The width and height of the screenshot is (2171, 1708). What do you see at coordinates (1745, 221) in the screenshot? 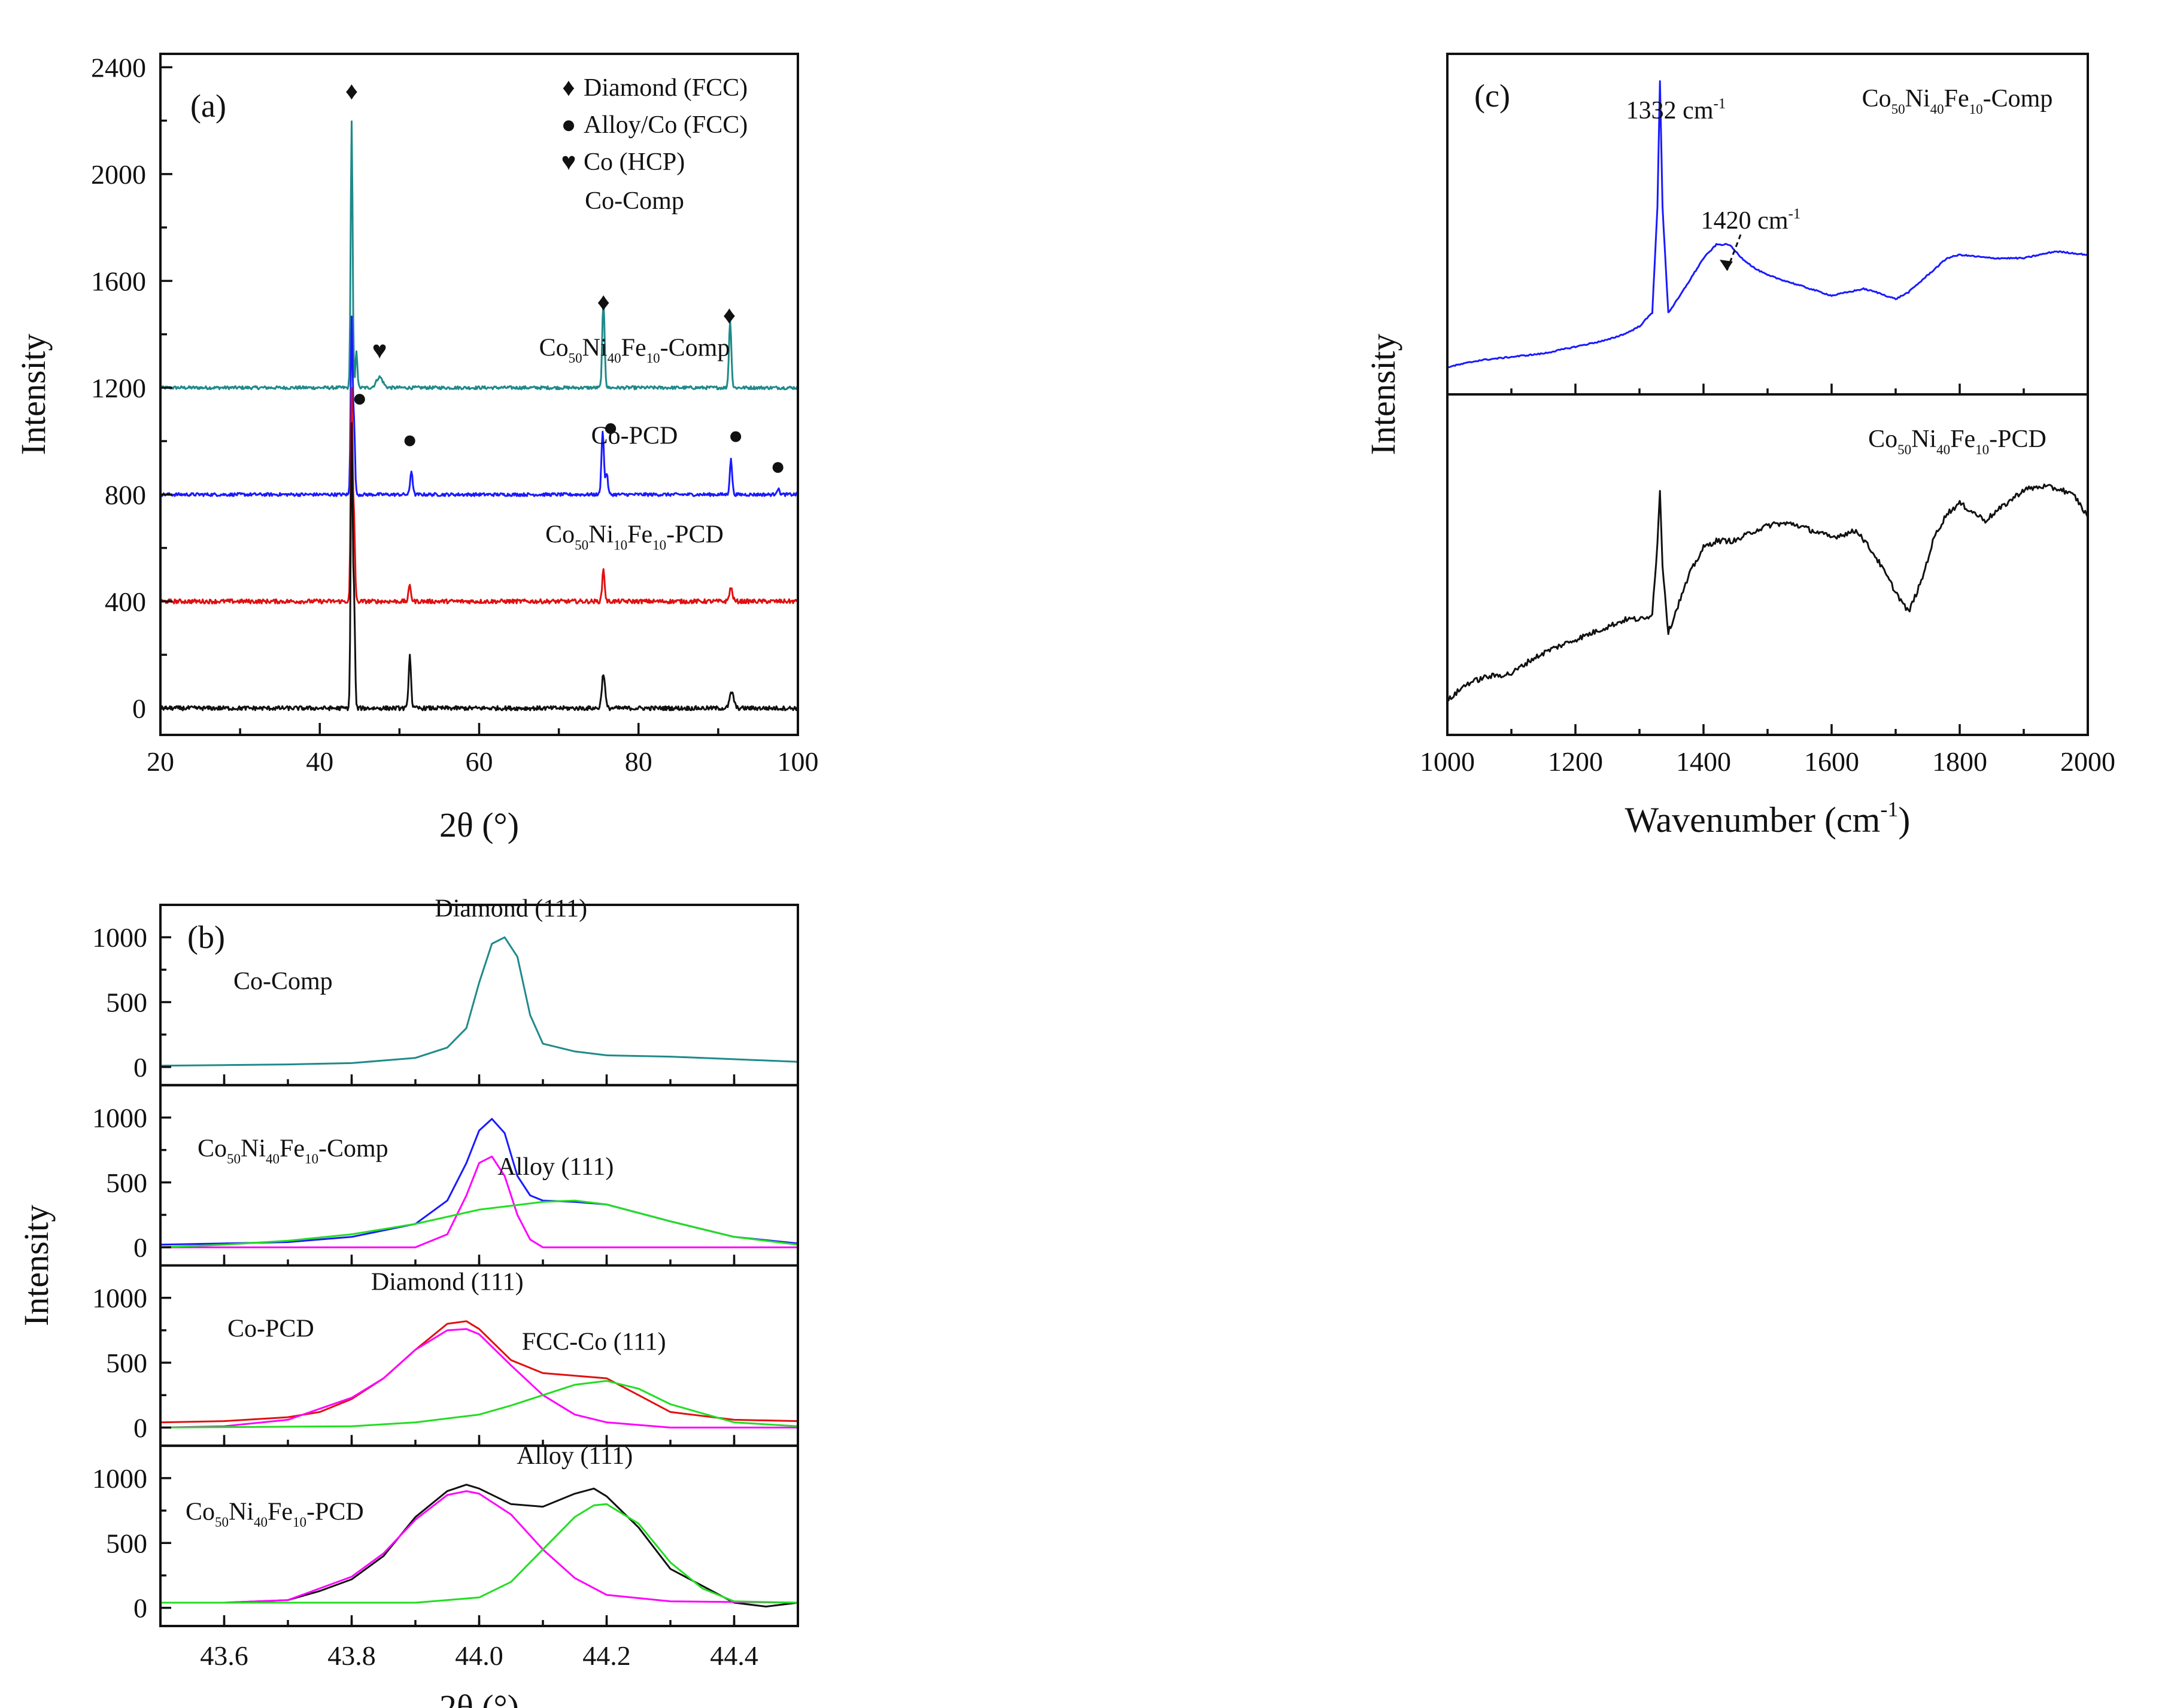
I see `label-part: 1420 cm` at bounding box center [1745, 221].